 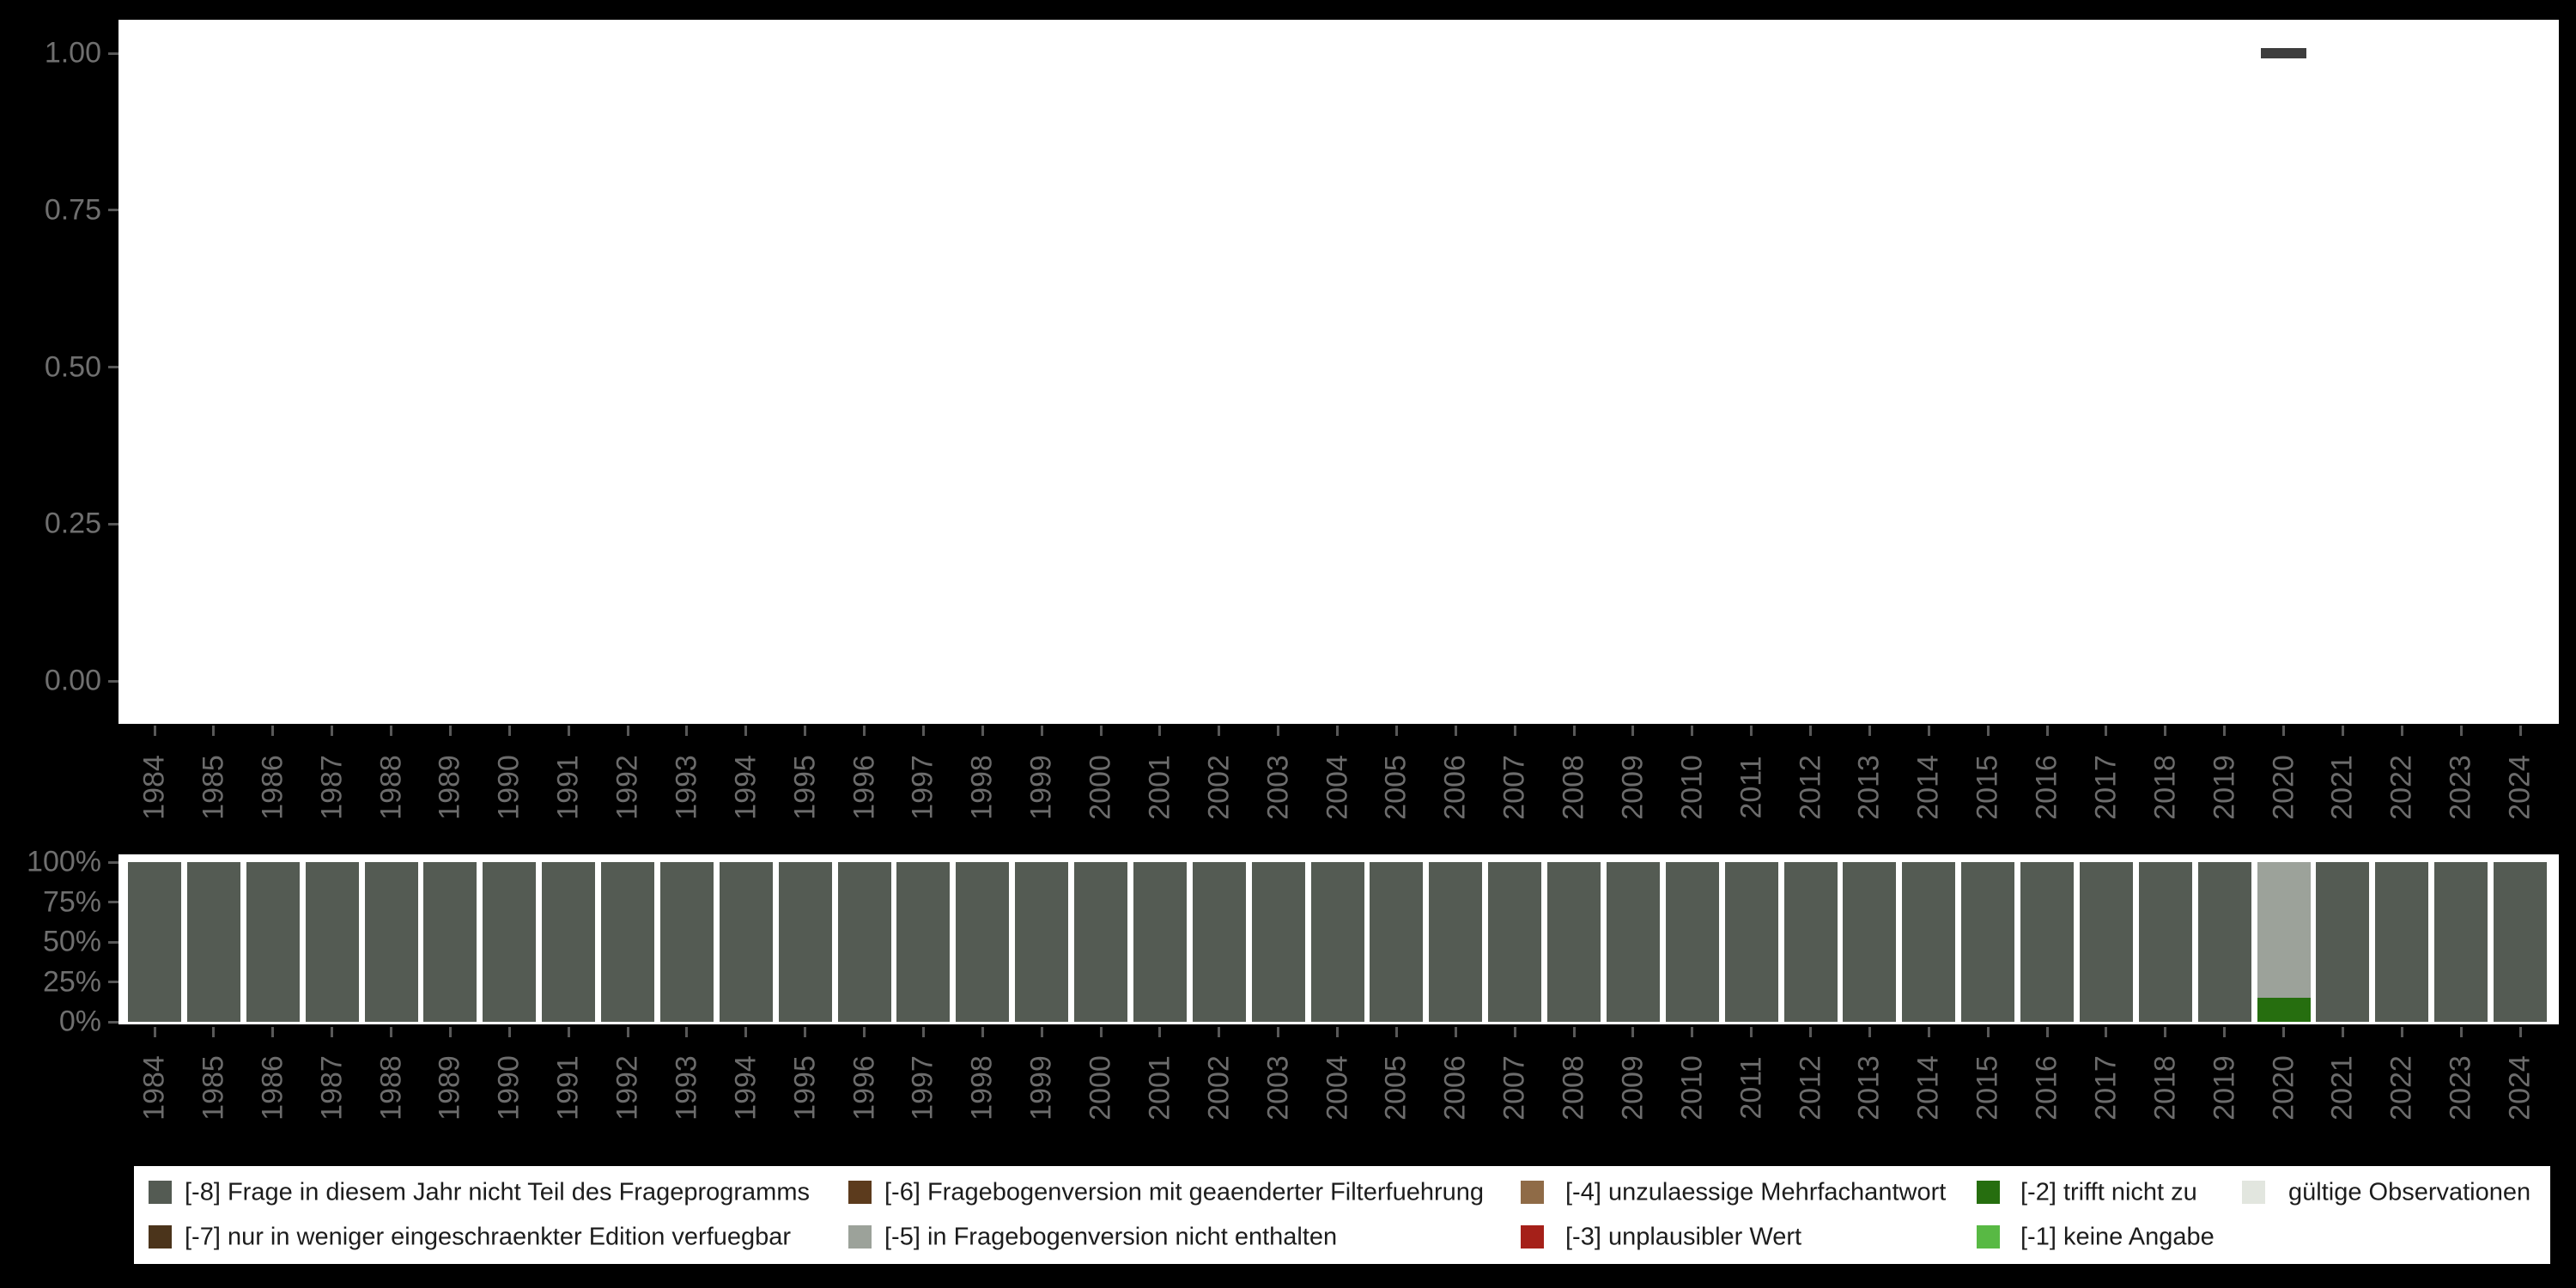 What do you see at coordinates (2342, 1088) in the screenshot?
I see `x-tick-label: 2021` at bounding box center [2342, 1088].